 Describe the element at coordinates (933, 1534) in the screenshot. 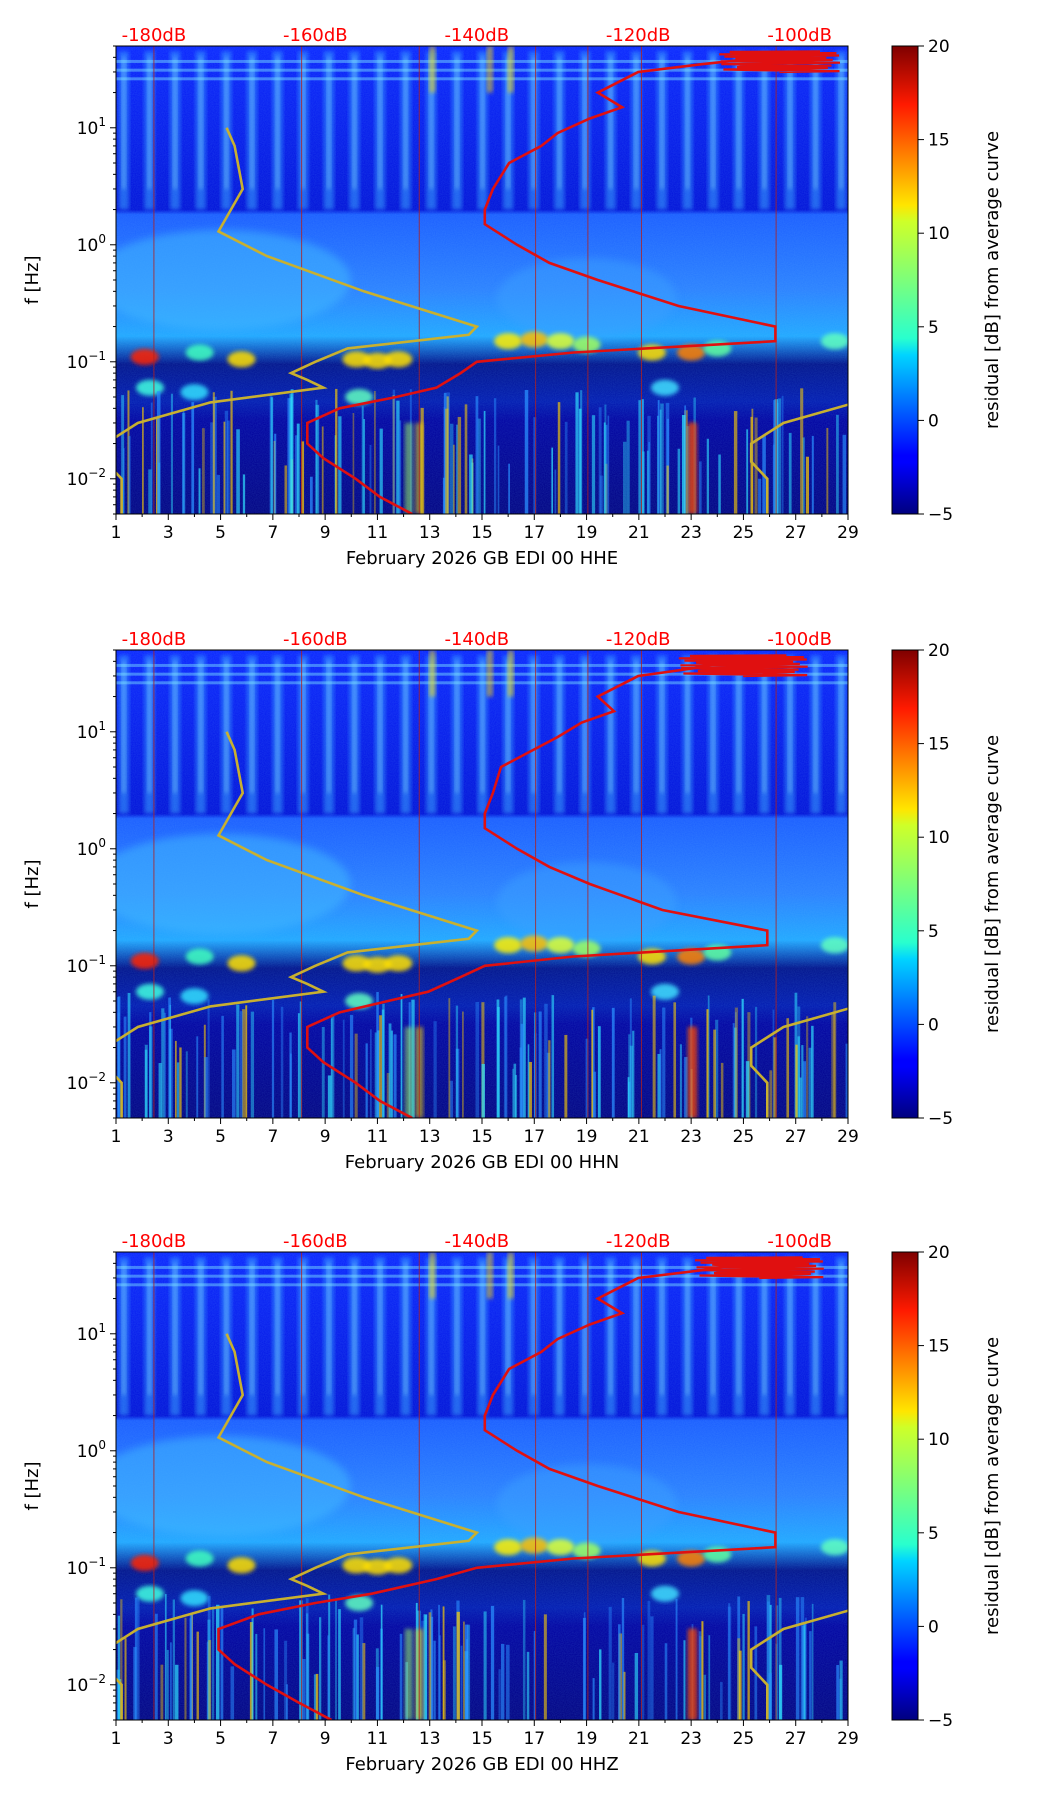

I see `colorbar-tick-label: 5` at that location.